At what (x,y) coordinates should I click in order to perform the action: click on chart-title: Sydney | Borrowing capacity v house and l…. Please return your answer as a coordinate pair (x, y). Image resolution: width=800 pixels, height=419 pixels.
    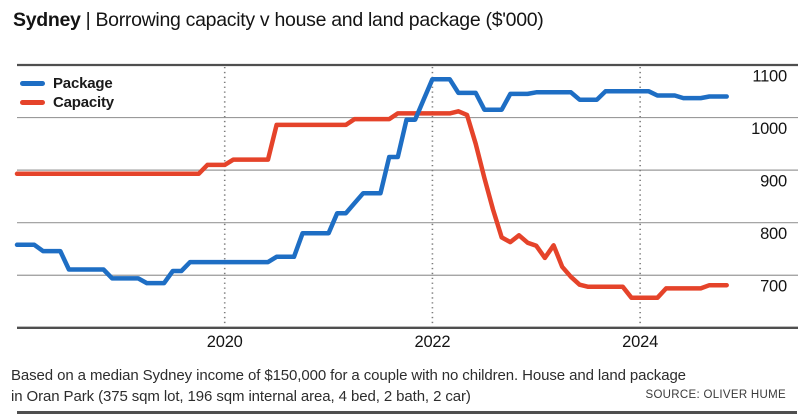
    Looking at the image, I should click on (278, 20).